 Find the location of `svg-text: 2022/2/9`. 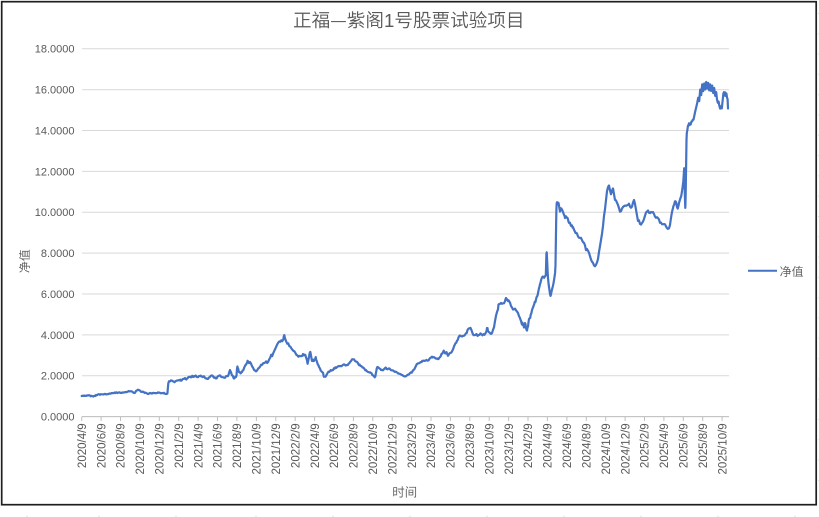

svg-text: 2022/2/9 is located at coordinates (296, 445).